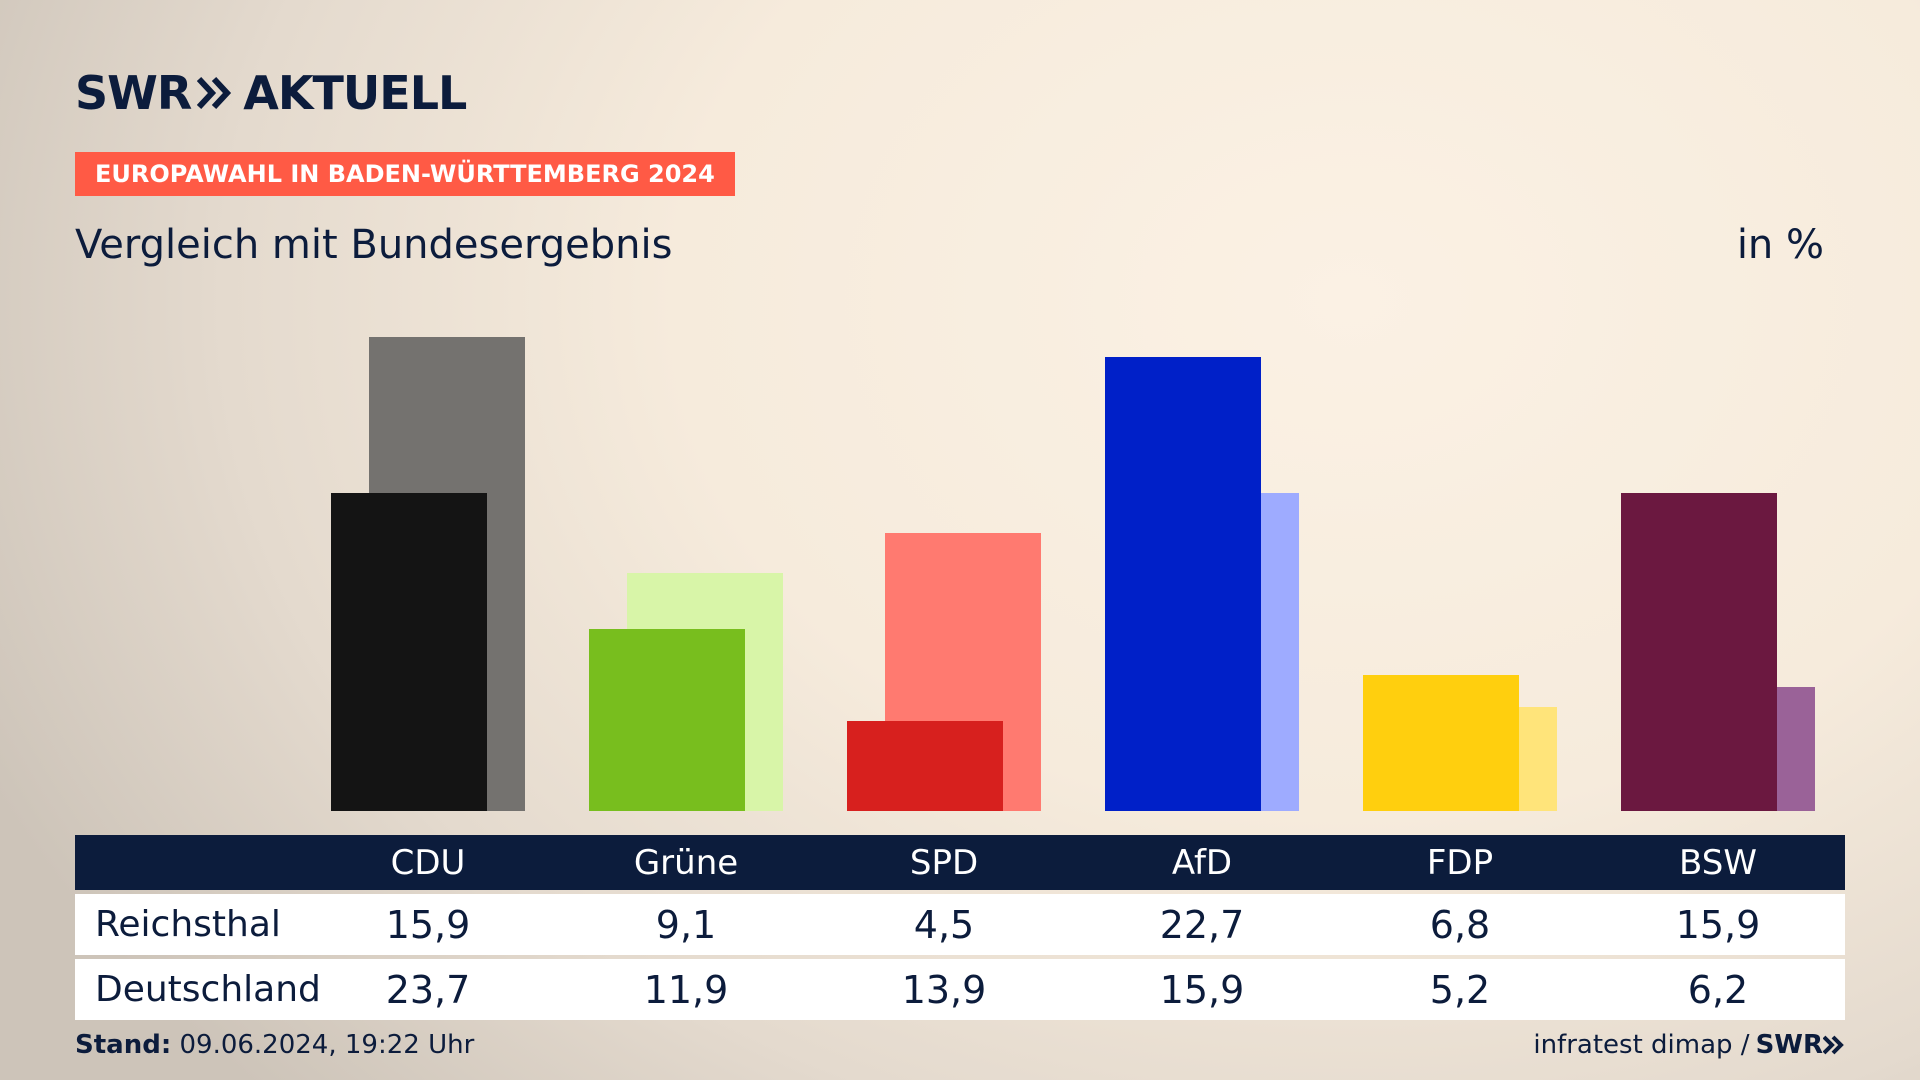 This screenshot has height=1080, width=1920. Describe the element at coordinates (188, 924) in the screenshot. I see `row-label-reichsthal: Reichsthal` at that location.